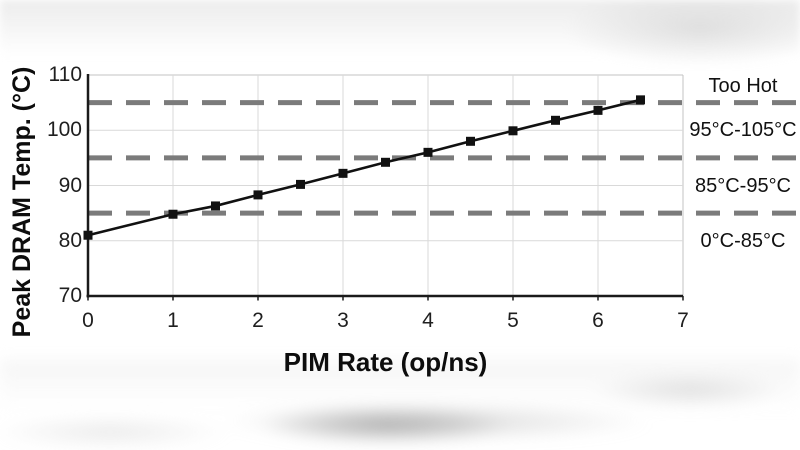 This screenshot has height=450, width=800. What do you see at coordinates (743, 130) in the screenshot?
I see `zone-label: 95°C-105°C` at bounding box center [743, 130].